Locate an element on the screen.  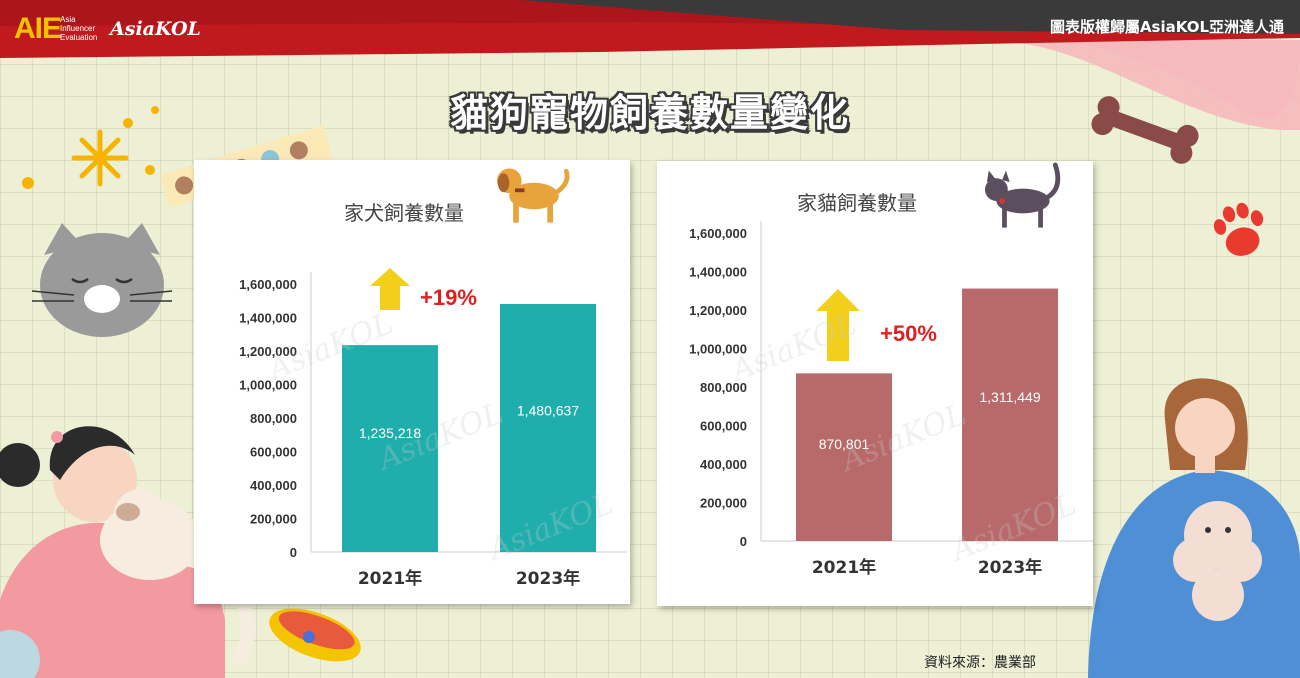
sunburst-icon is located at coordinates (100, 158).